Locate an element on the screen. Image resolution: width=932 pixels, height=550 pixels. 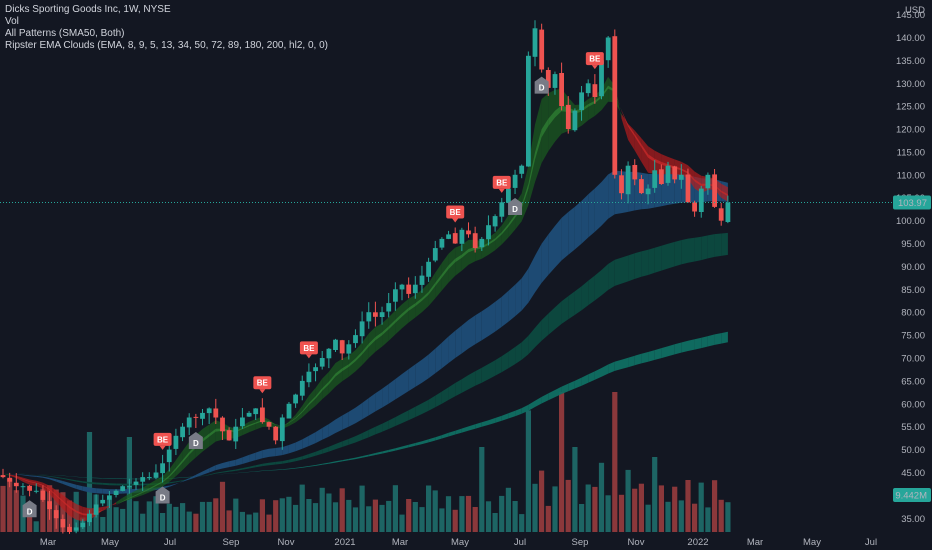
legend-volume: Vol is located at coordinates (12, 21).